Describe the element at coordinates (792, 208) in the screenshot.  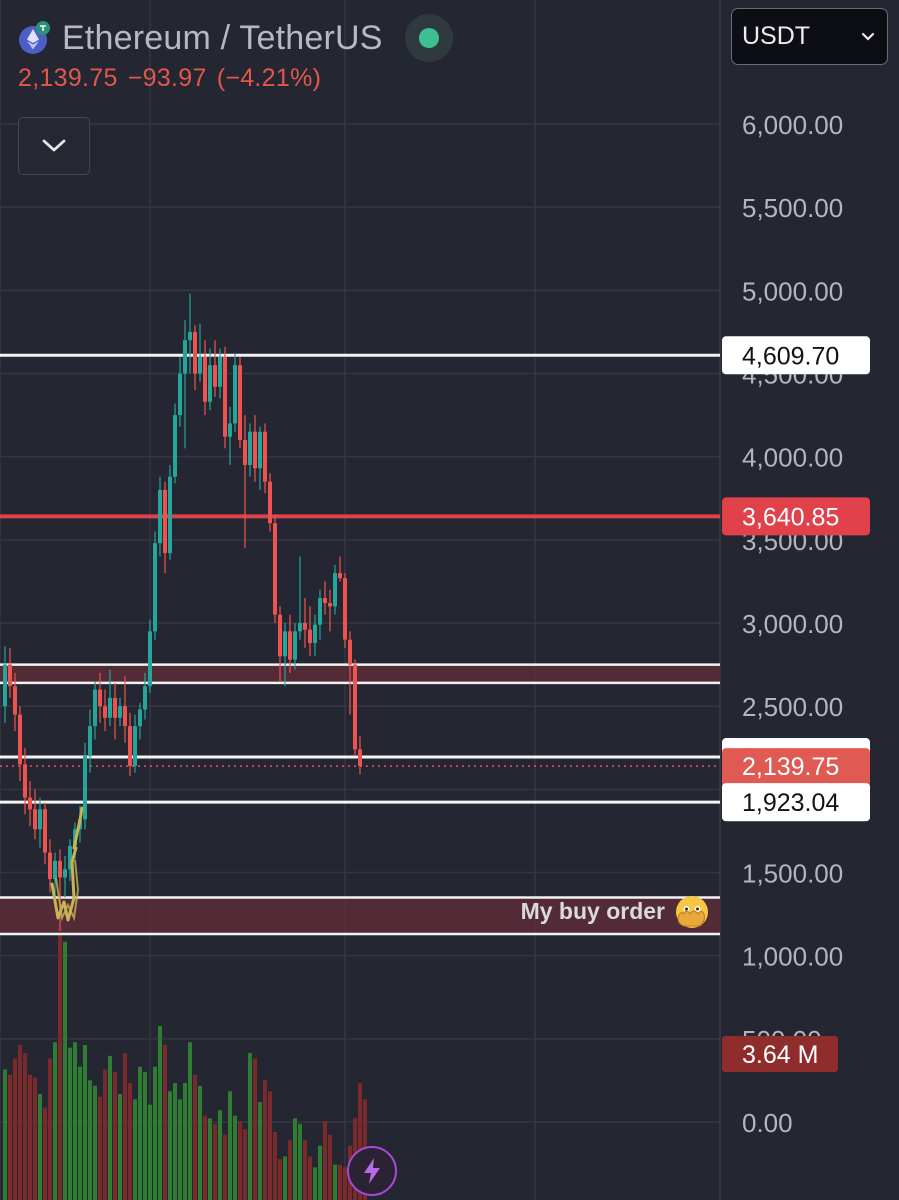
I see `axis-tick-label: 5,500.00` at that location.